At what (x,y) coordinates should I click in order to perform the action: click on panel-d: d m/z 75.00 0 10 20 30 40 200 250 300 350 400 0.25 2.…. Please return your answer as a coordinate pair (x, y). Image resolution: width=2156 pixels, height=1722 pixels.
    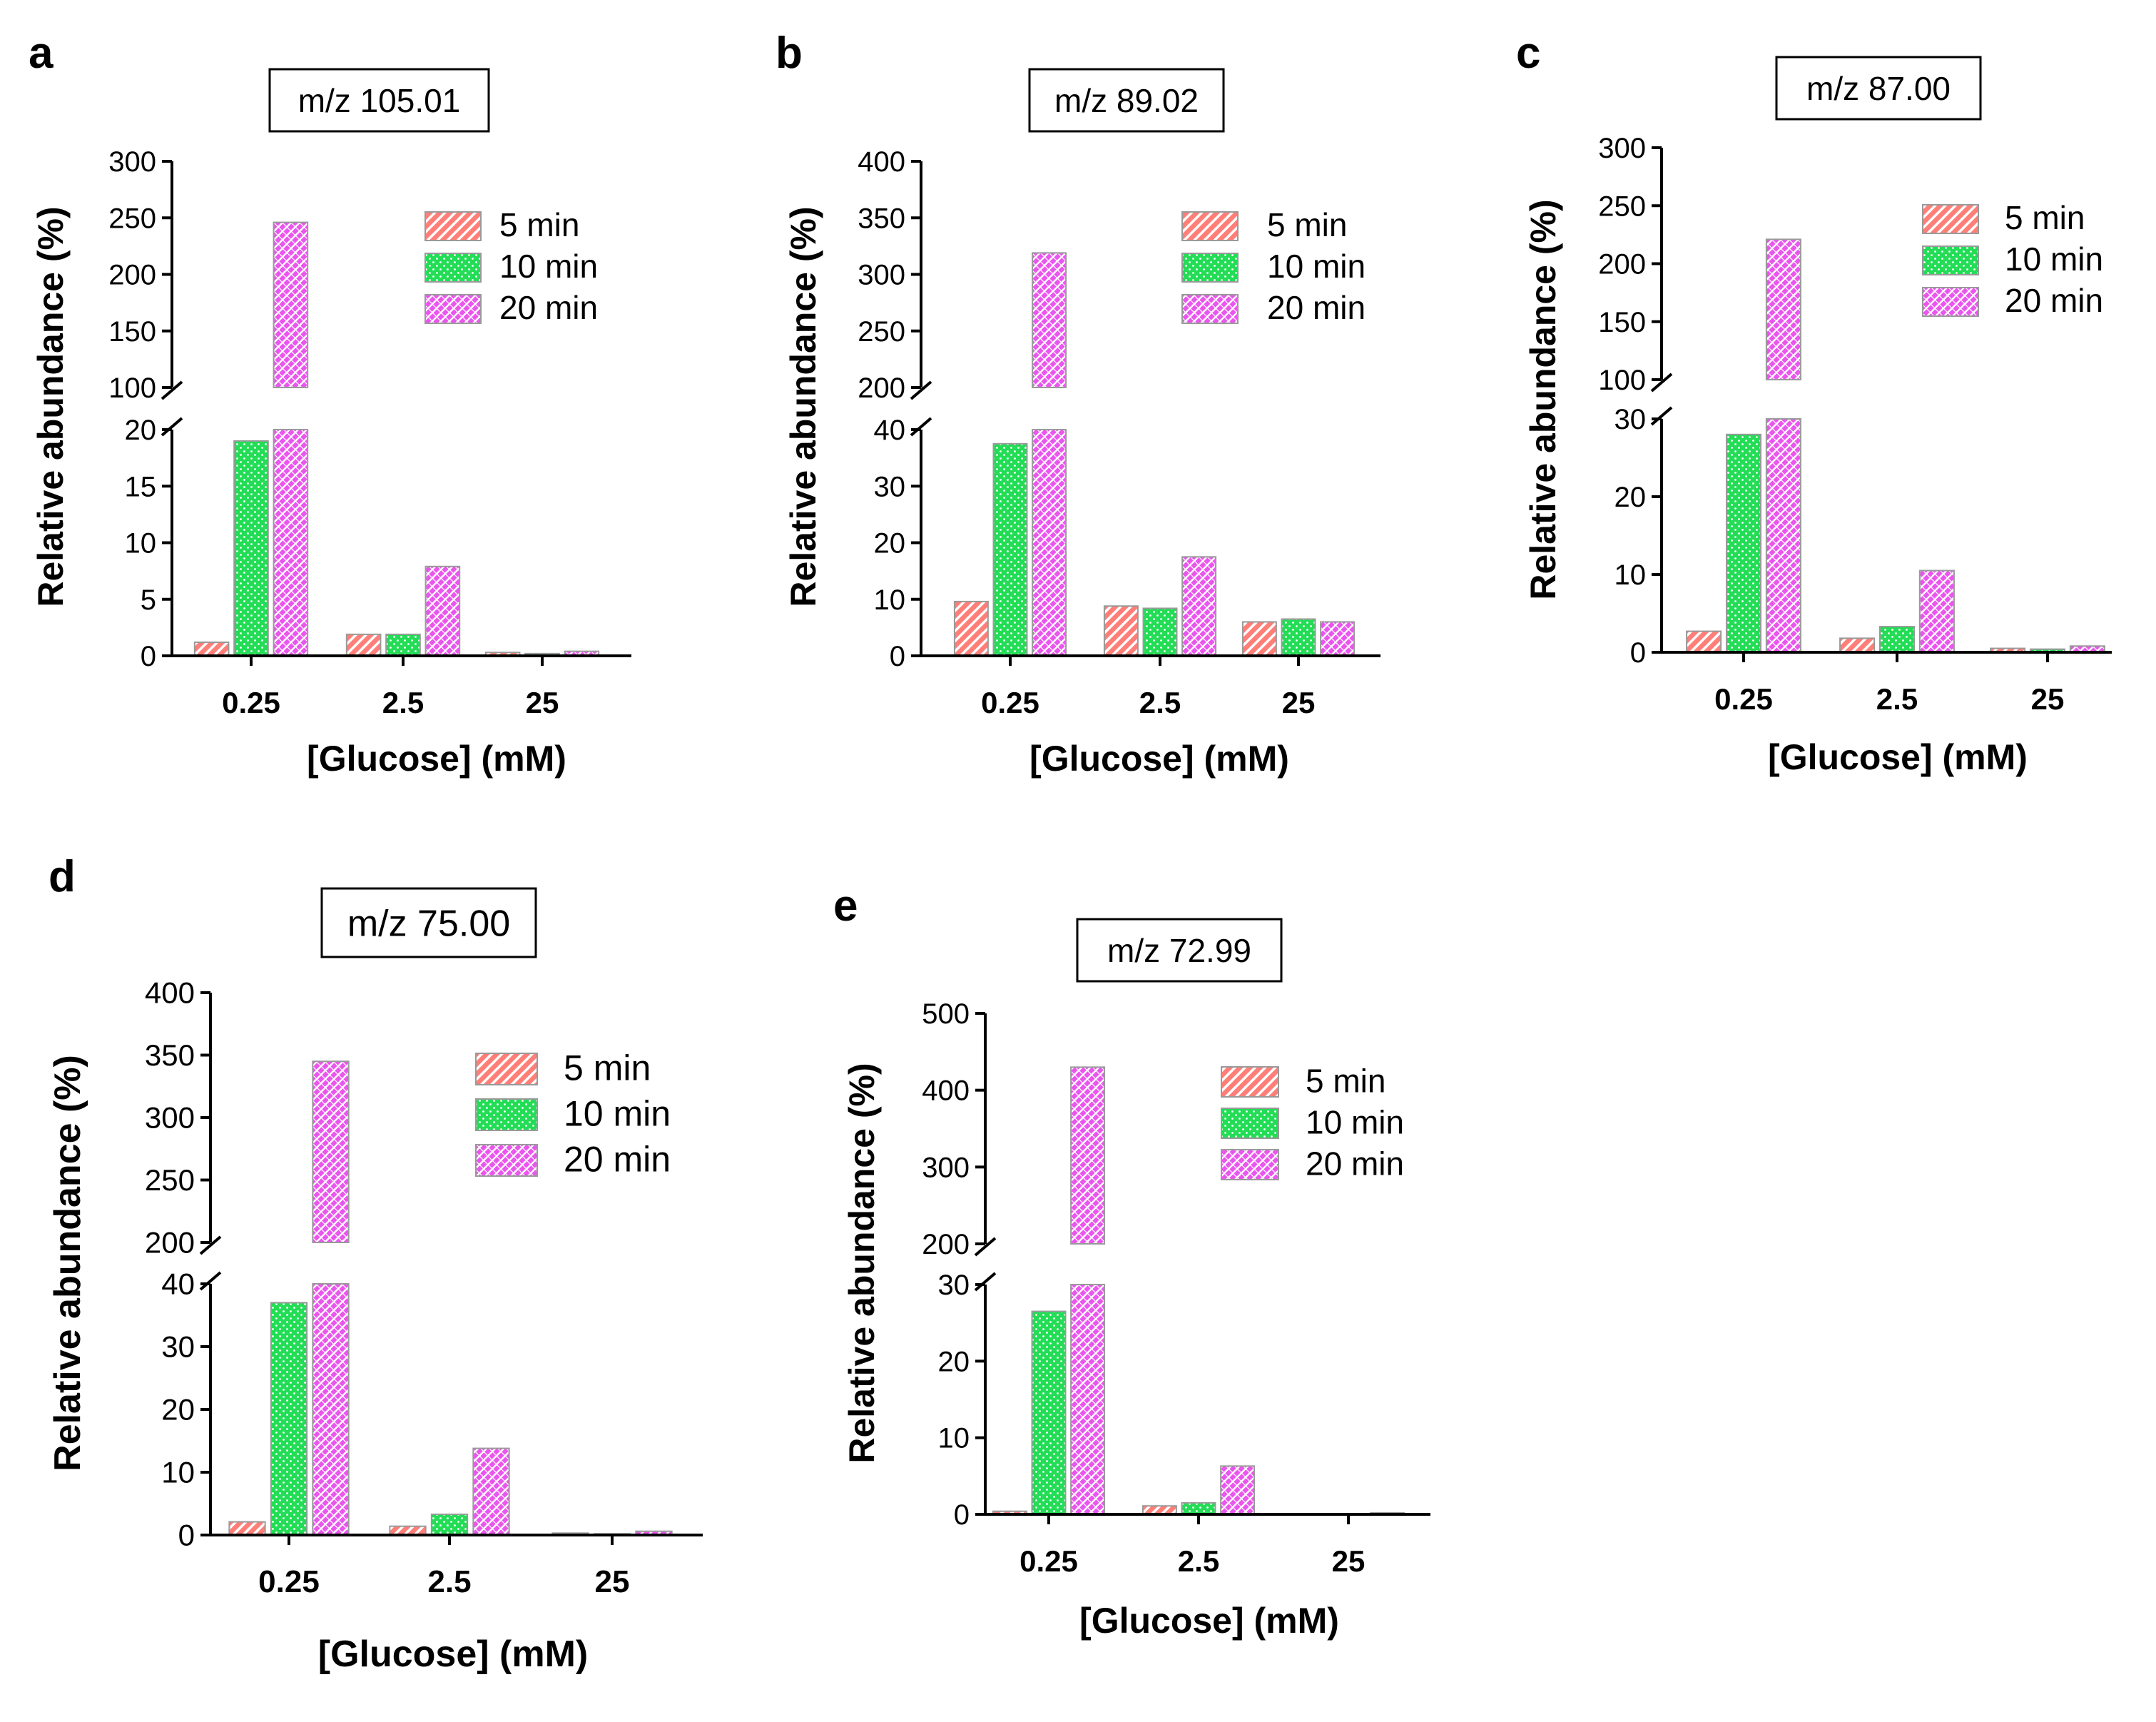
    Looking at the image, I should click on (375, 1263).